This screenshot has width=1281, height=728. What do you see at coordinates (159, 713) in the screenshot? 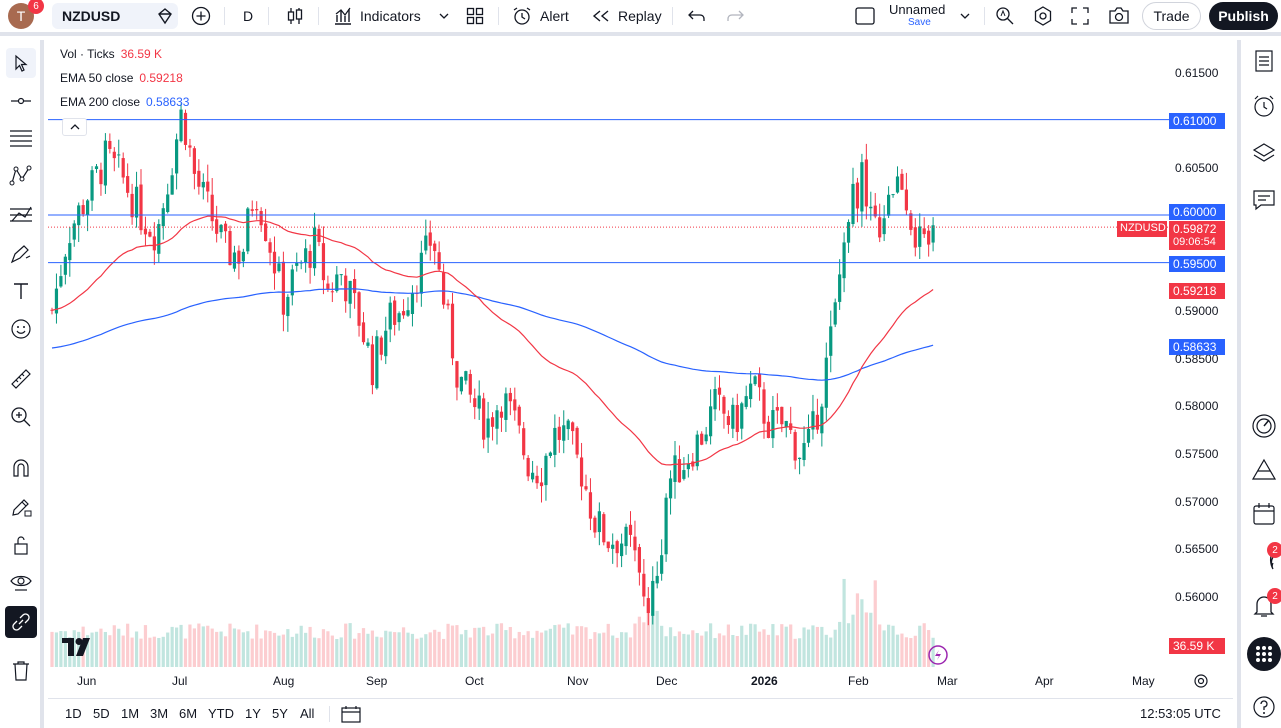
I see `range-3m: 3M` at bounding box center [159, 713].